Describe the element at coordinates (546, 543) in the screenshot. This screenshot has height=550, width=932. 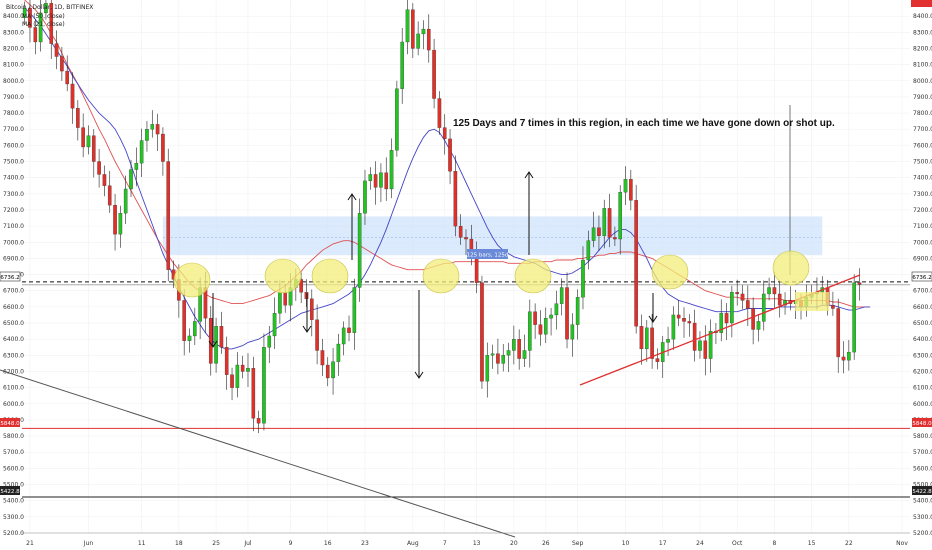
I see `x-tick-label: 26` at that location.